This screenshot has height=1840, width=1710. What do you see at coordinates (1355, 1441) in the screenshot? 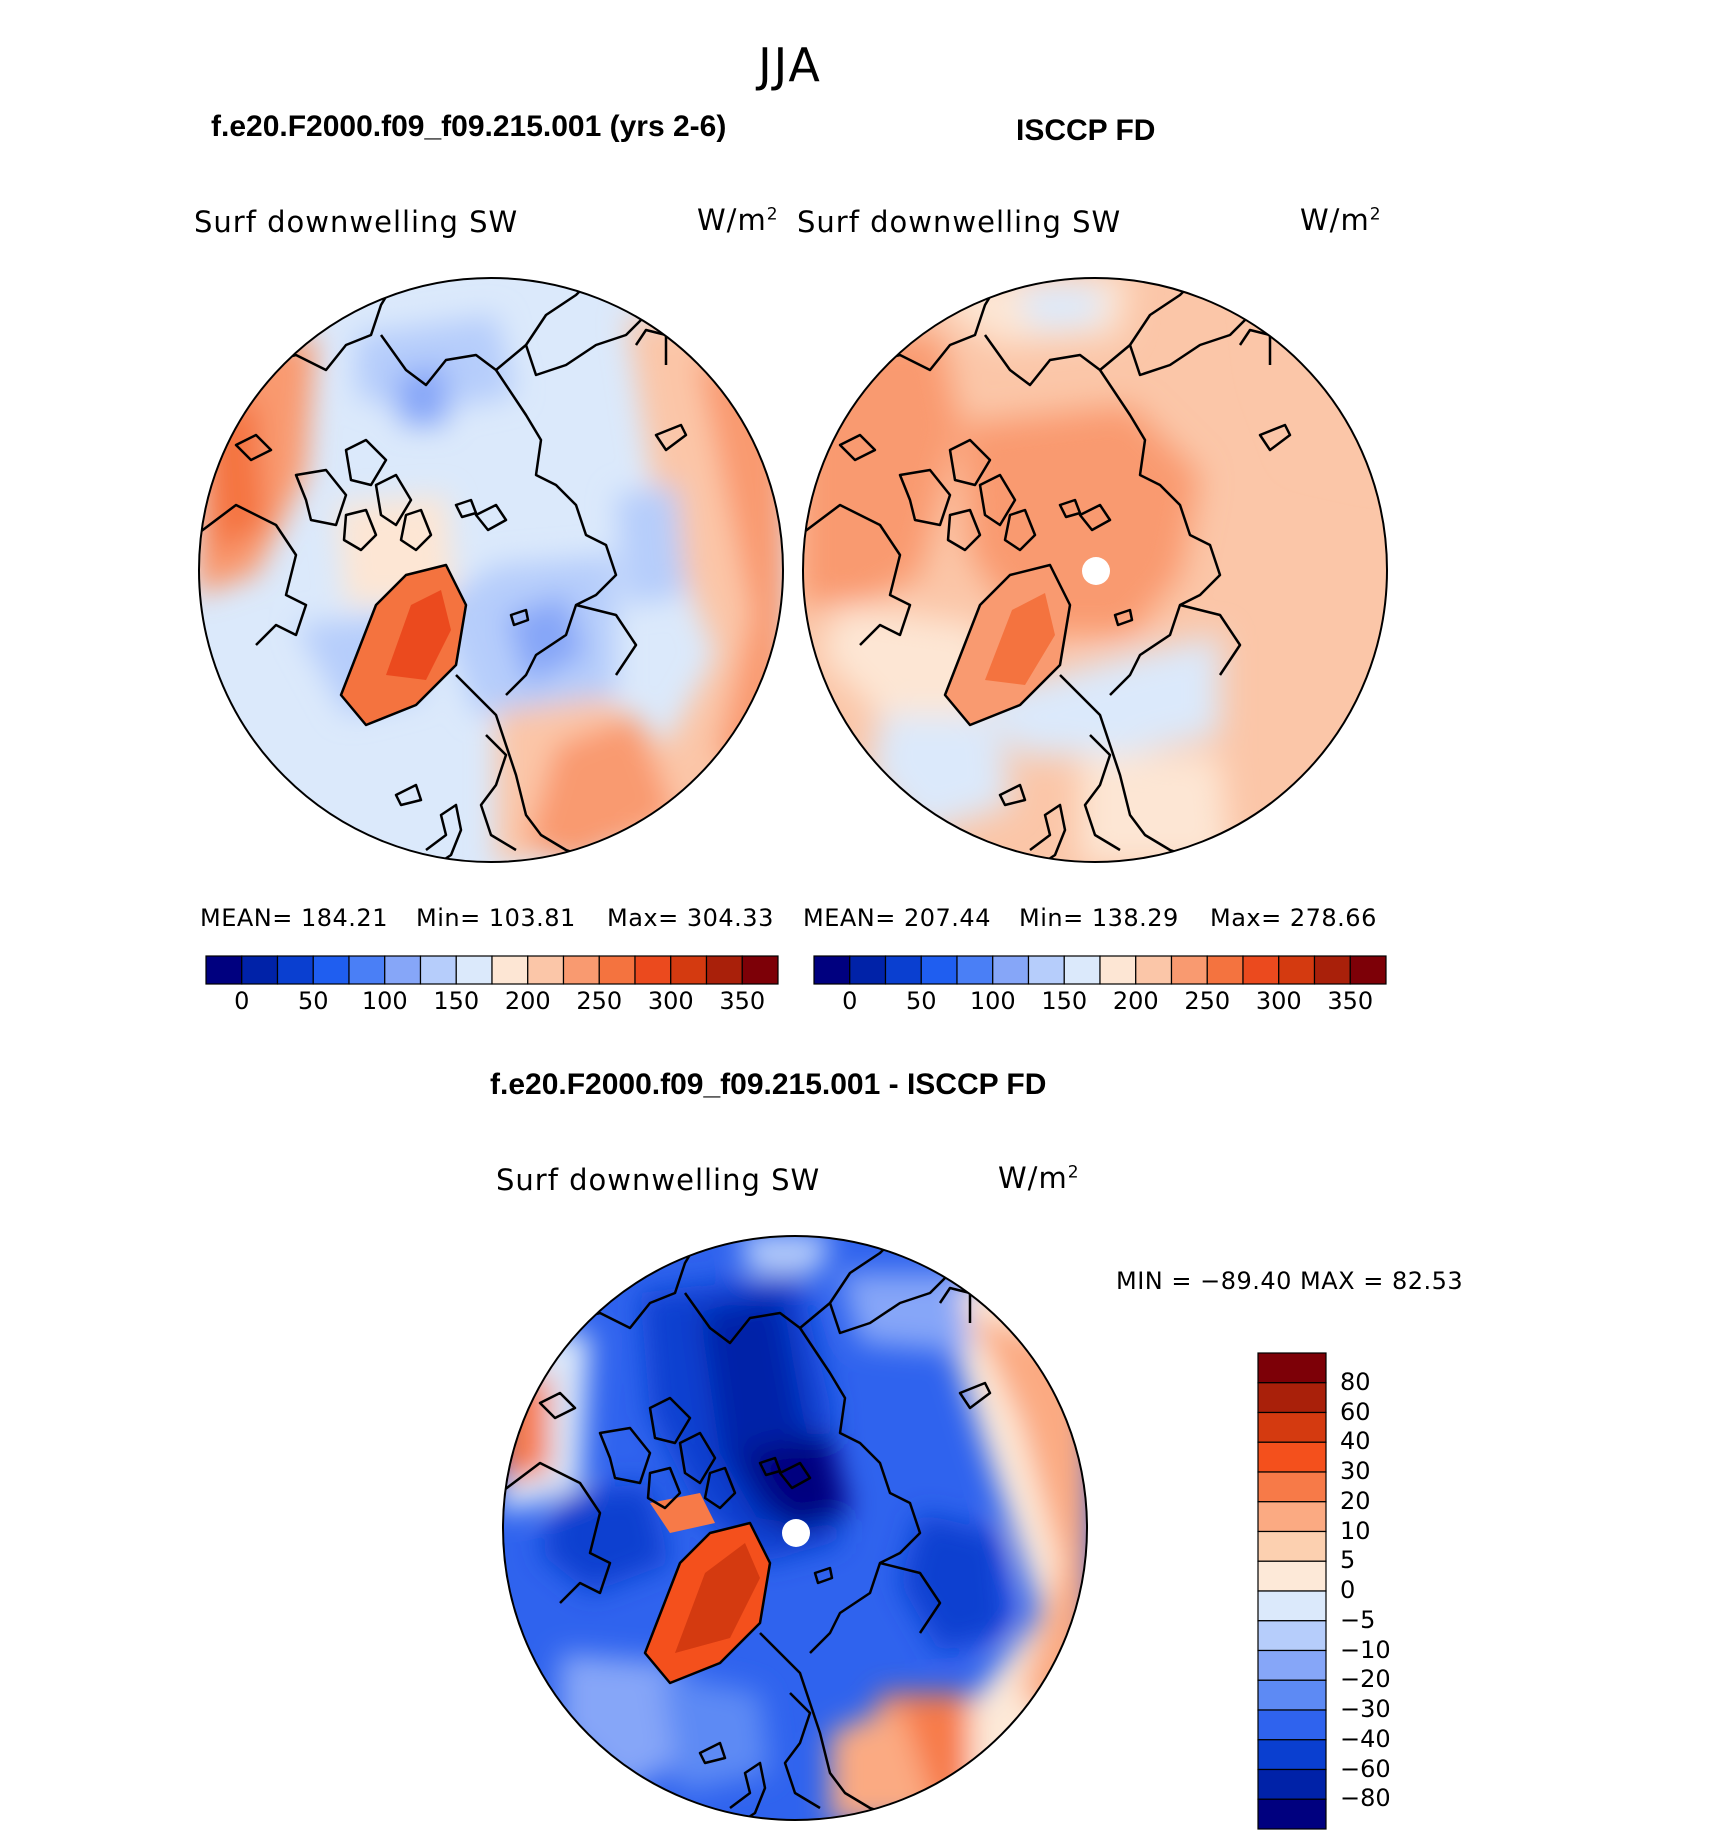
I see `colorbar-tick-label: 40` at bounding box center [1355, 1441].